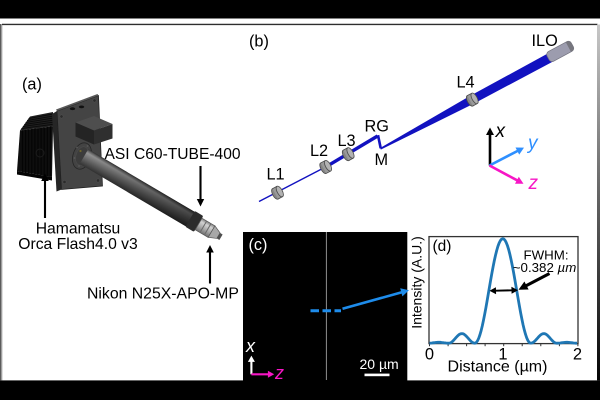 The width and height of the screenshot is (600, 400). What do you see at coordinates (173, 154) in the screenshot?
I see `svg-text: ASI C60-TUBE-400` at bounding box center [173, 154].